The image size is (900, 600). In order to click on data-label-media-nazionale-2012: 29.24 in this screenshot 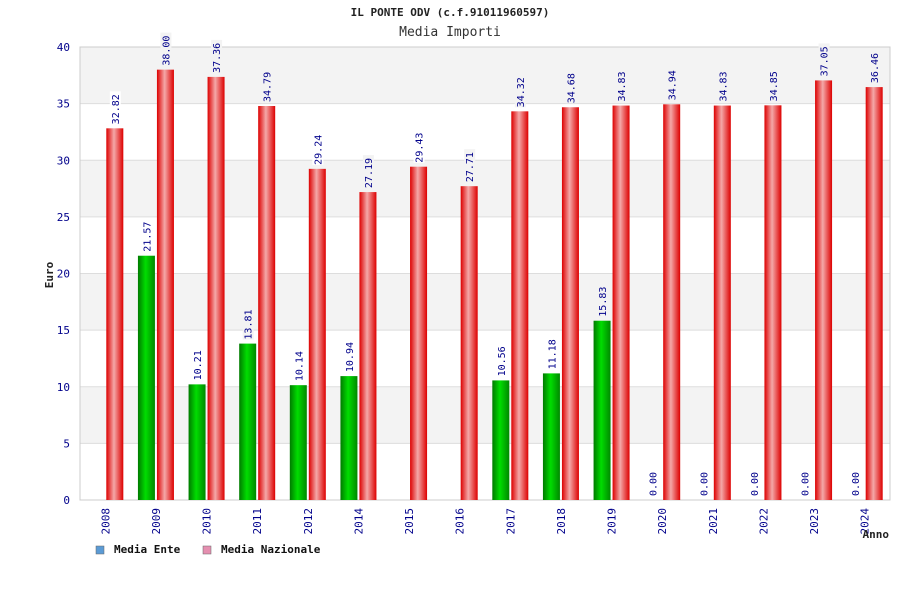, I will do `click(318, 150)`.